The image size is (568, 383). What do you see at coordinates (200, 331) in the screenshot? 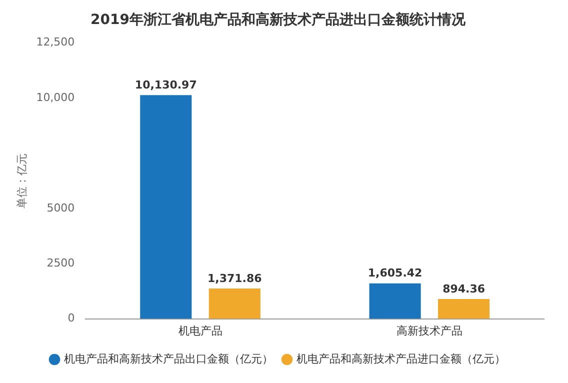
I see `x-tick-label: 机电产品` at bounding box center [200, 331].